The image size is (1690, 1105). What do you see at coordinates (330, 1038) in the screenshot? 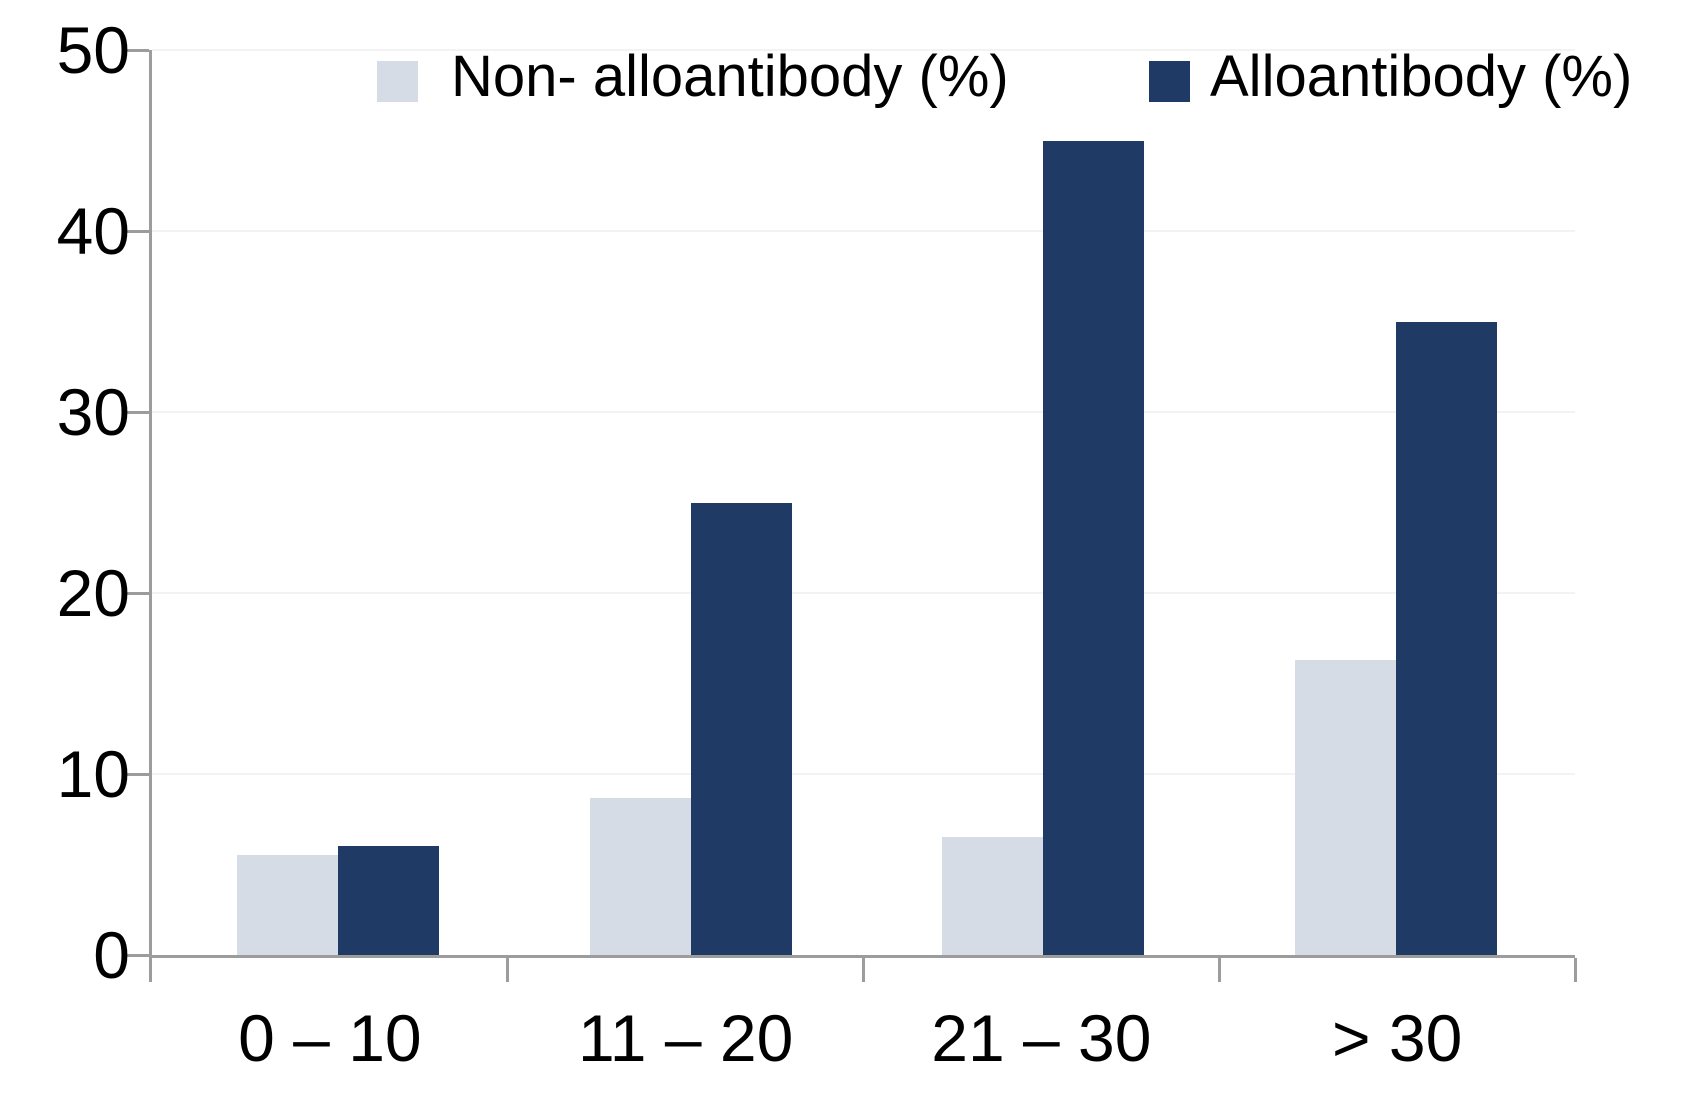
I see `x-tick-label-1: 0 – 10` at bounding box center [330, 1038].